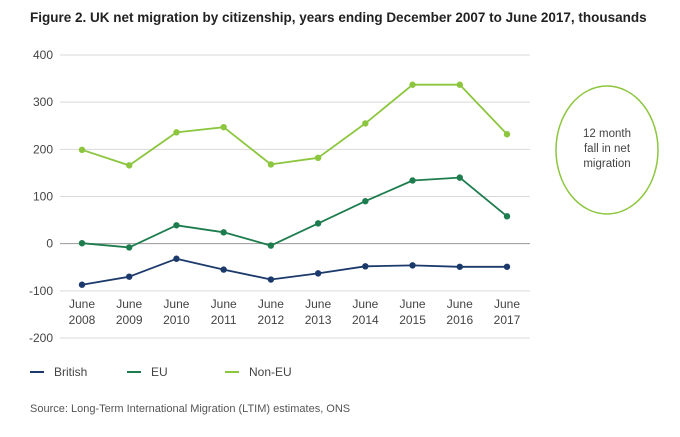  I want to click on series-line-non-eu, so click(294, 125).